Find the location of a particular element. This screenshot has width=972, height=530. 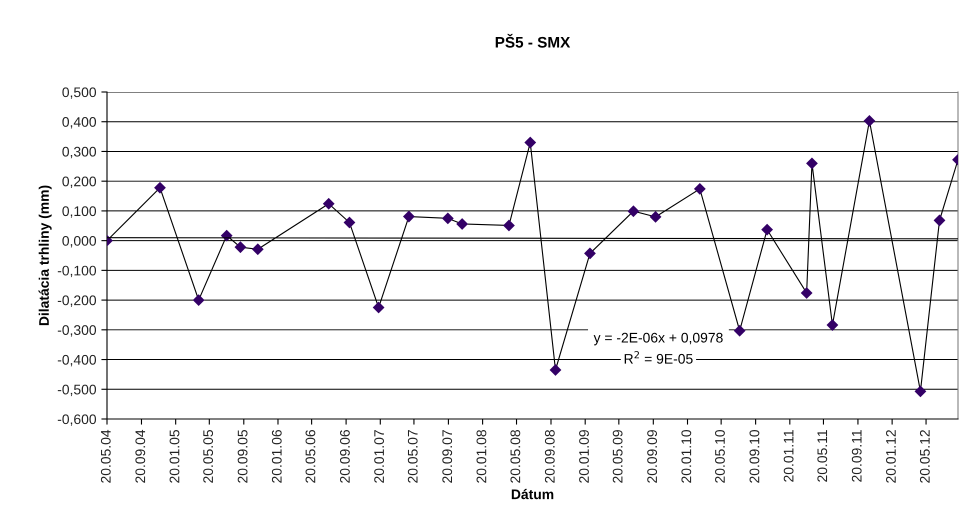

y-tick-label: -0,400 is located at coordinates (77, 360).